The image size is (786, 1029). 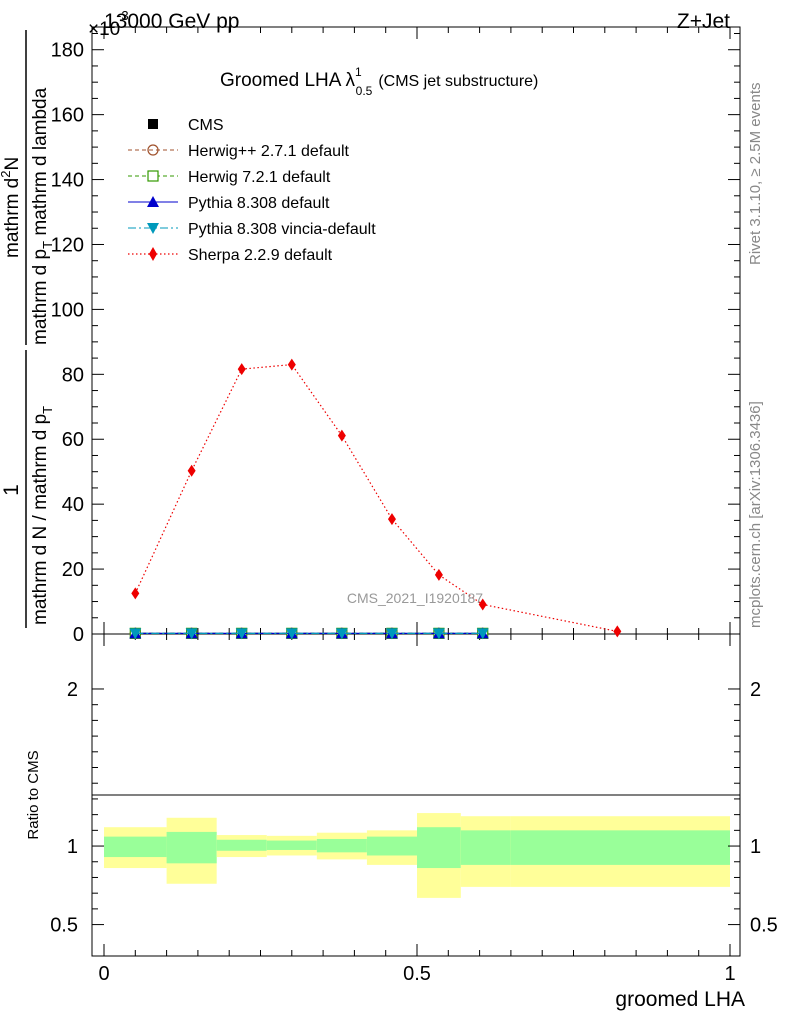 I want to click on ratio-axis-label: Ratio to CMS, so click(x=33, y=794).